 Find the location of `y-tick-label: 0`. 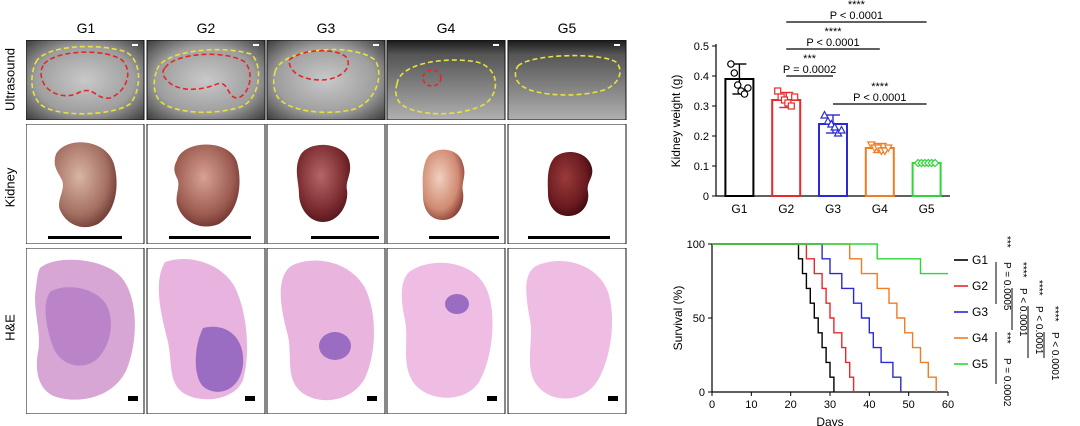

y-tick-label: 0 is located at coordinates (706, 197).